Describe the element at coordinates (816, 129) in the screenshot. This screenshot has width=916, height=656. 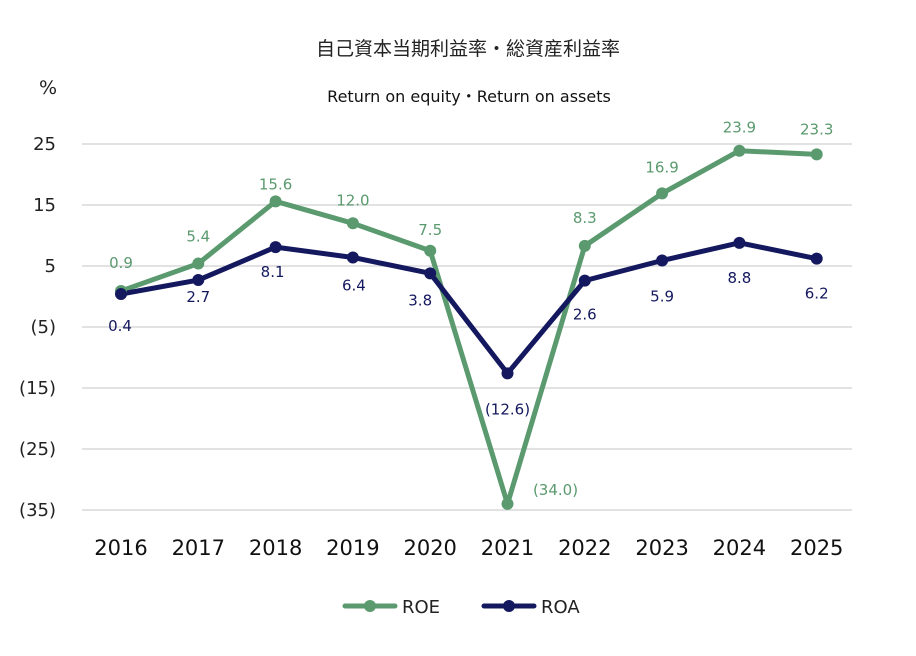
I see `data-label-roe: 23.3` at that location.